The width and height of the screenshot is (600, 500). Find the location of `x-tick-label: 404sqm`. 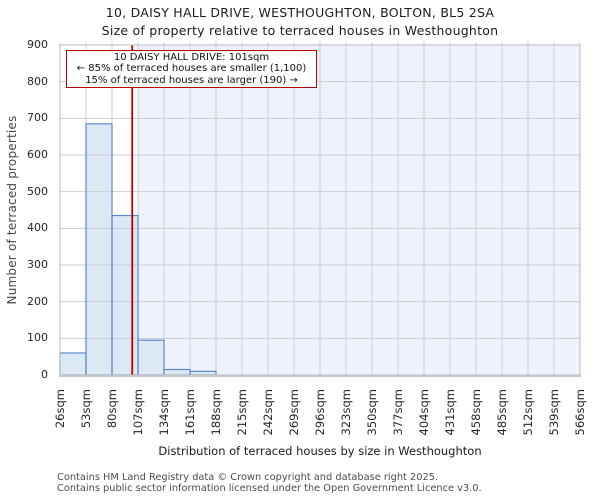

x-tick-label: 404sqm is located at coordinates (424, 412).